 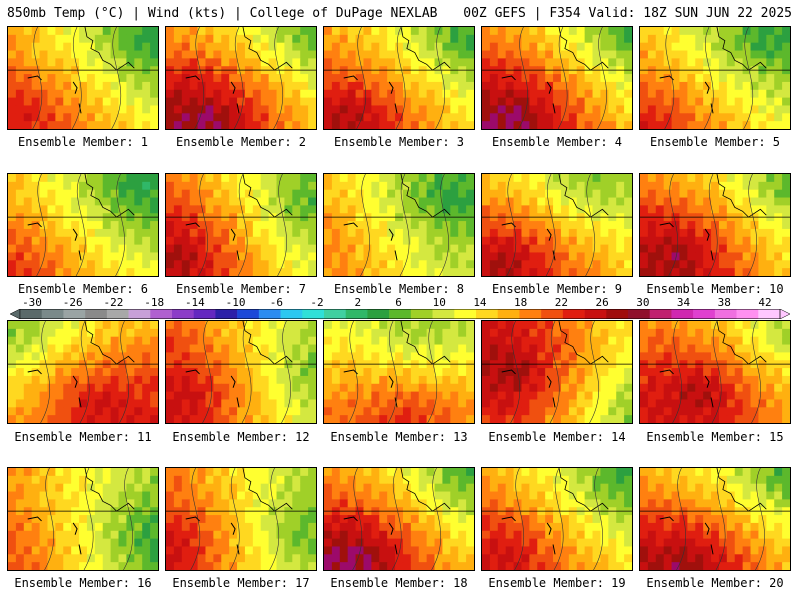 I want to click on colorbar-tick-label: -2, so click(x=317, y=302).